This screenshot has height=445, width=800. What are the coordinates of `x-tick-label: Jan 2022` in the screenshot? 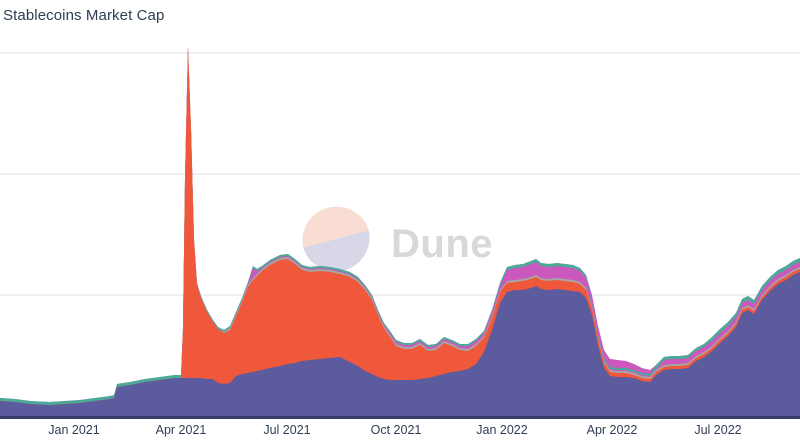 It's located at (501, 430).